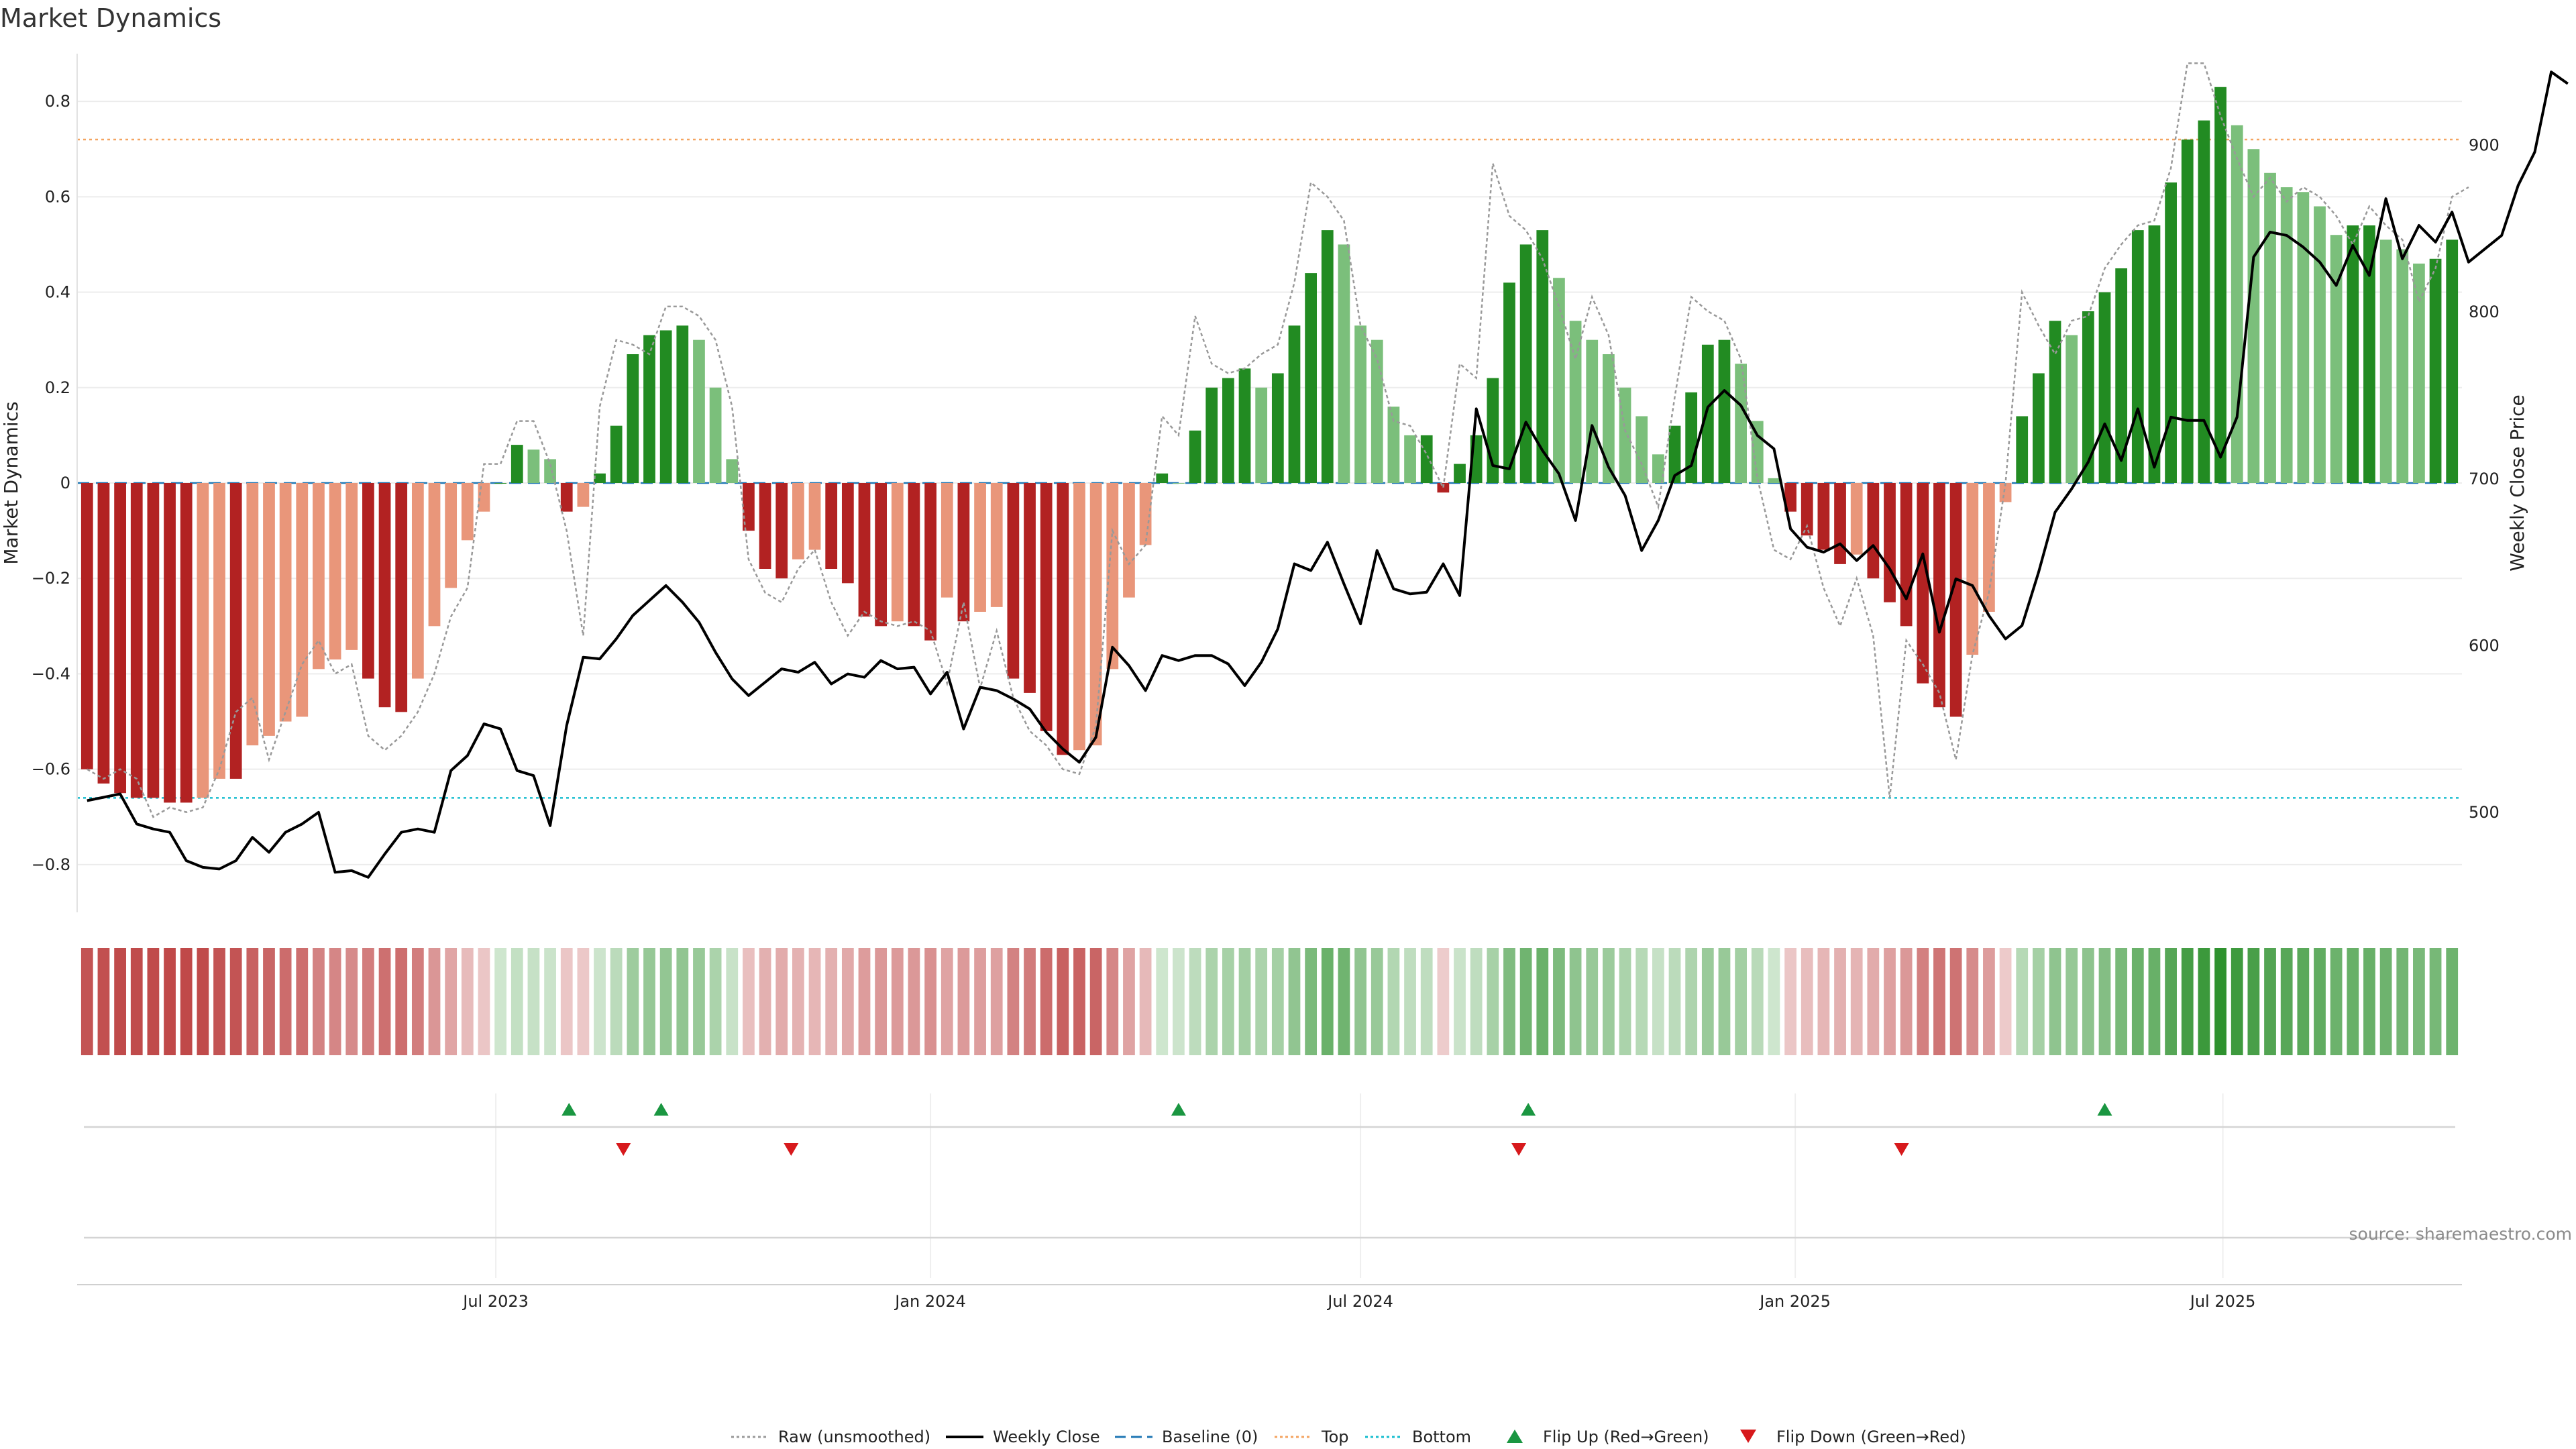 Image resolution: width=2576 pixels, height=1449 pixels. Describe the element at coordinates (51, 864) in the screenshot. I see `left-y-tick-label: −0.8` at that location.